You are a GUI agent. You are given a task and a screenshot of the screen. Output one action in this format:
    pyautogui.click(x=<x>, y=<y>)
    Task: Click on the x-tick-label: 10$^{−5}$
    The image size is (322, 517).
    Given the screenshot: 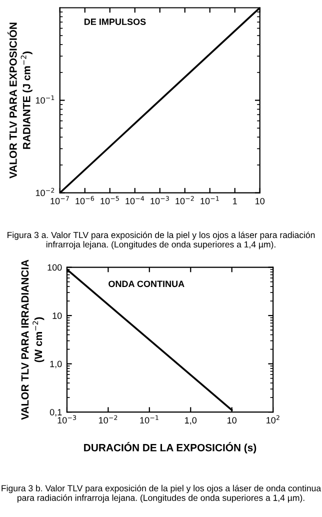 What is the action you would take?
    pyautogui.click(x=109, y=200)
    